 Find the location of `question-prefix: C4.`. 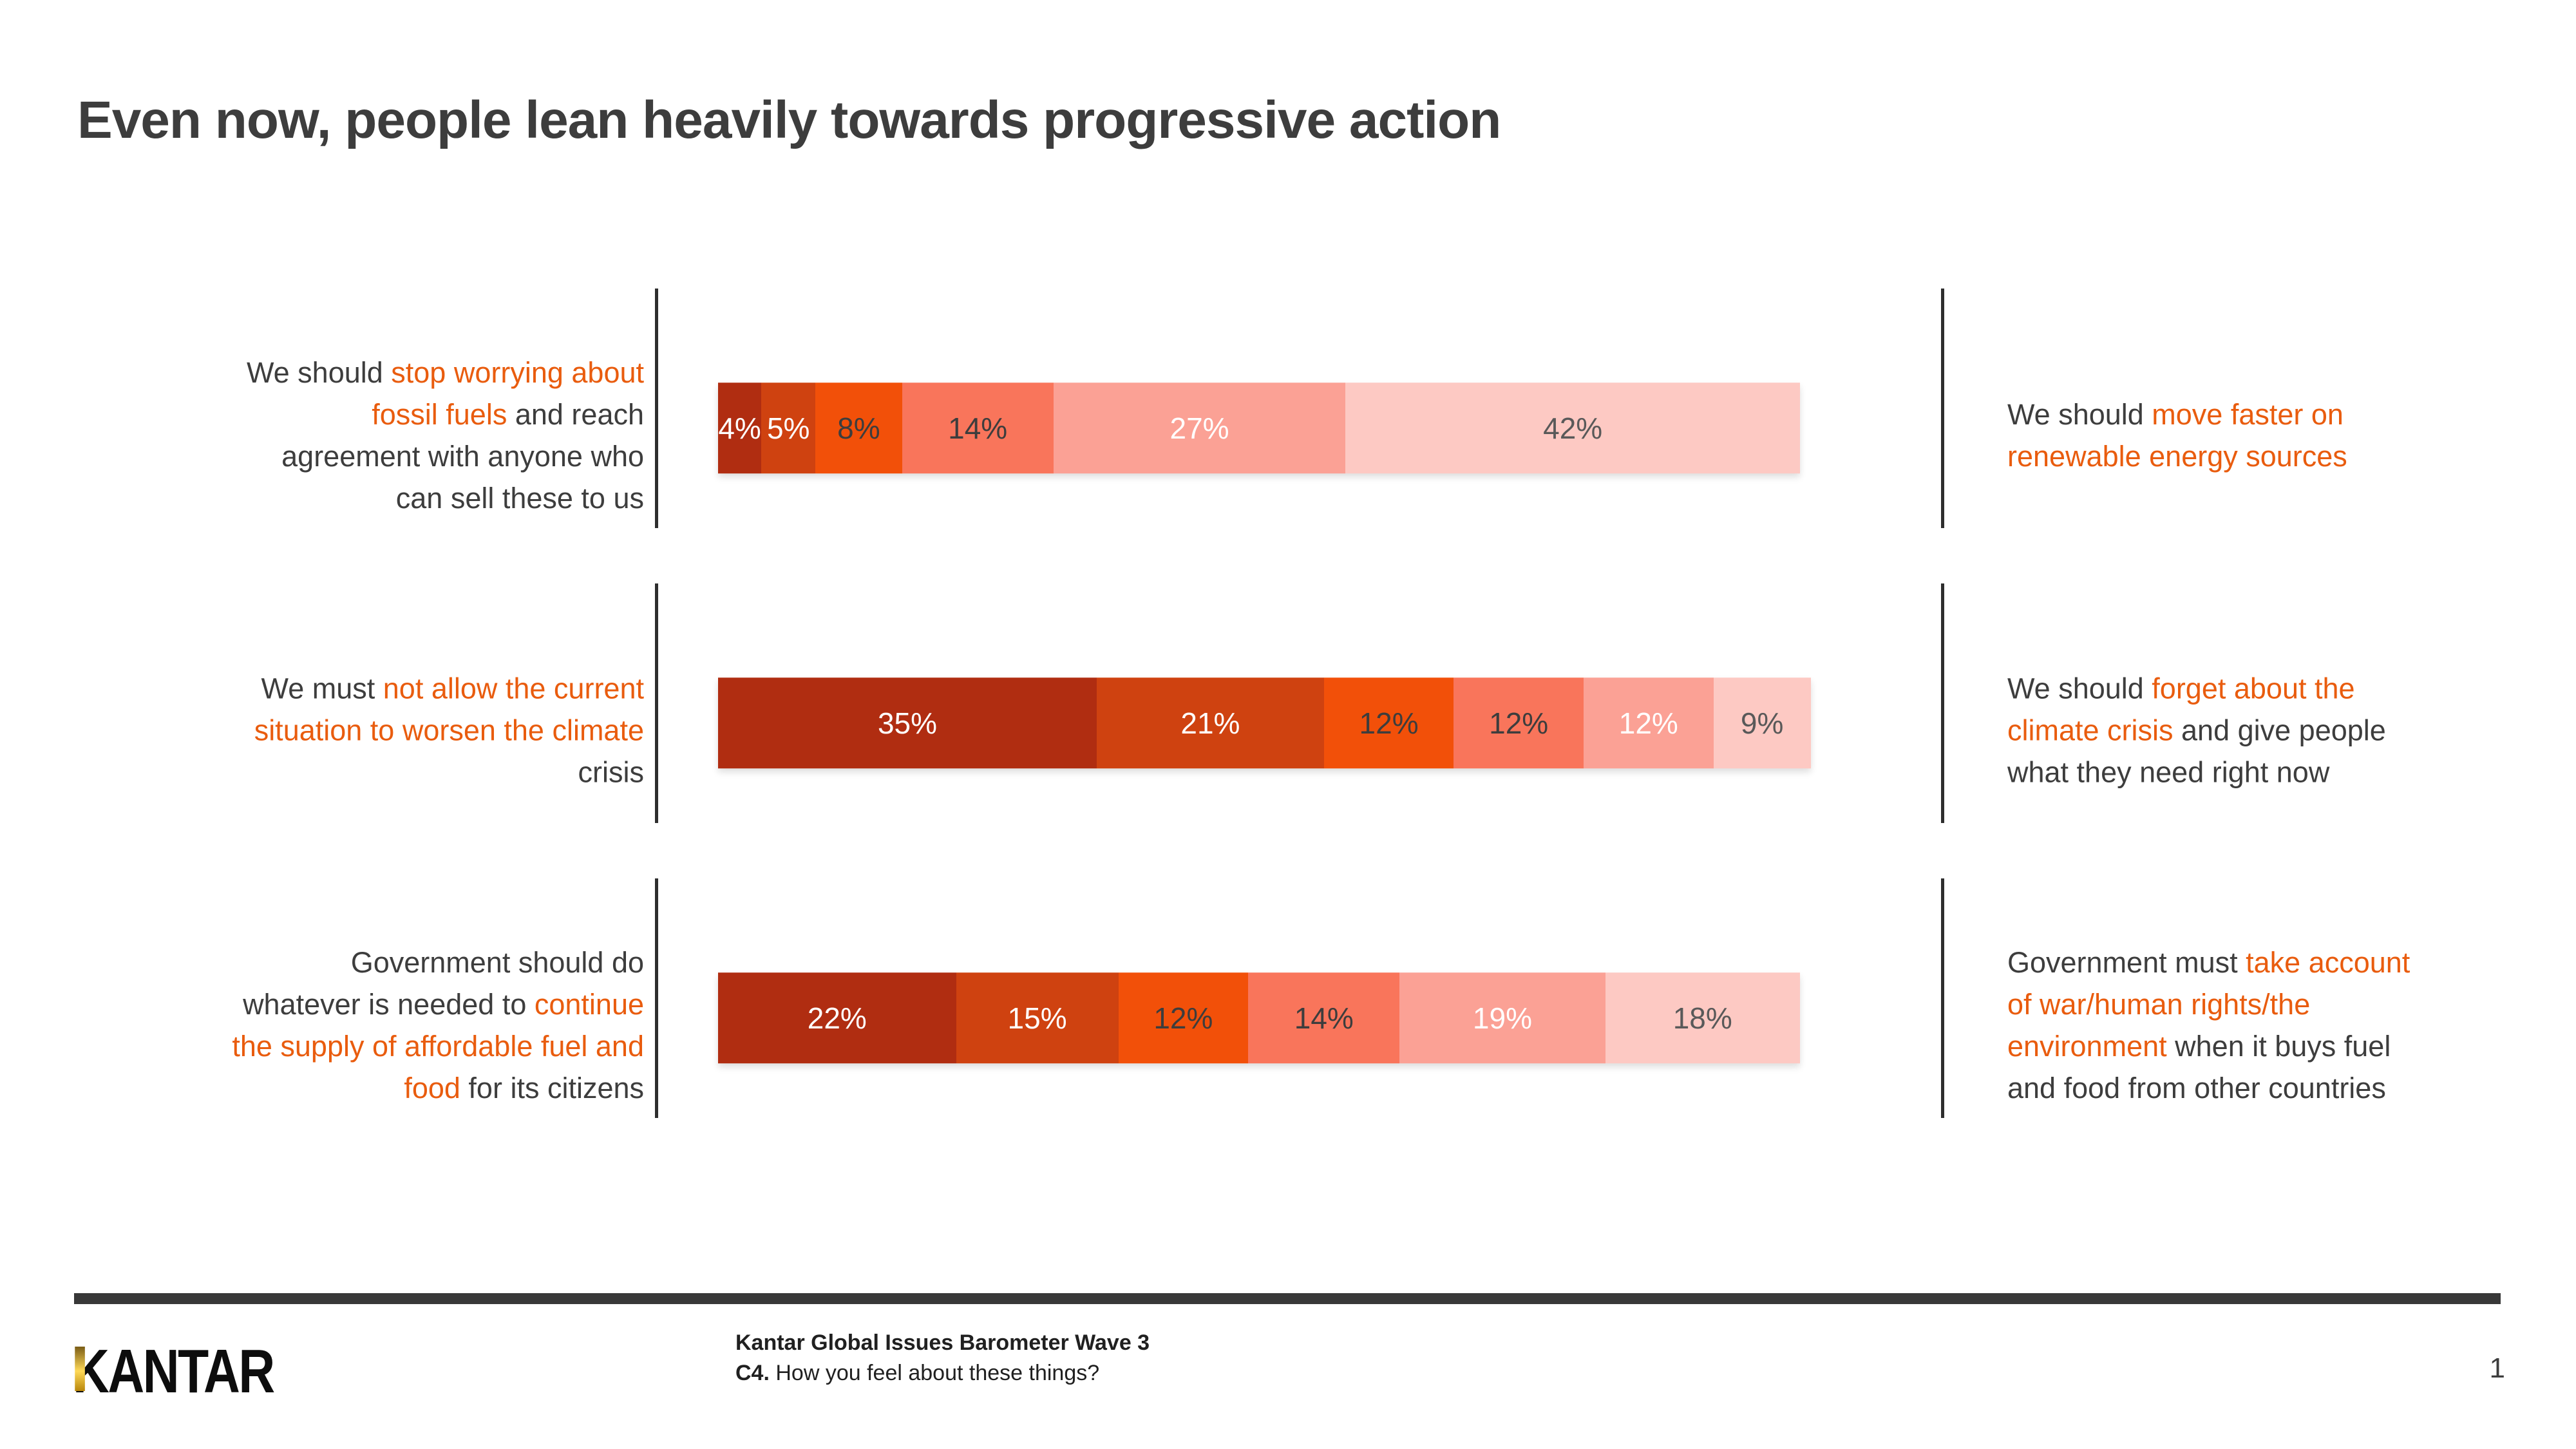

question-prefix: C4. is located at coordinates (752, 1373).